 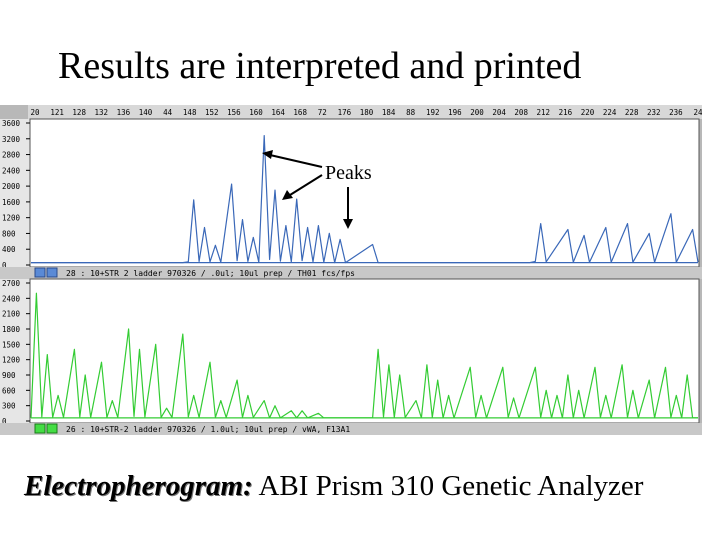 What do you see at coordinates (11, 186) in the screenshot?
I see `top-y-tick-label: 2000` at bounding box center [11, 186].